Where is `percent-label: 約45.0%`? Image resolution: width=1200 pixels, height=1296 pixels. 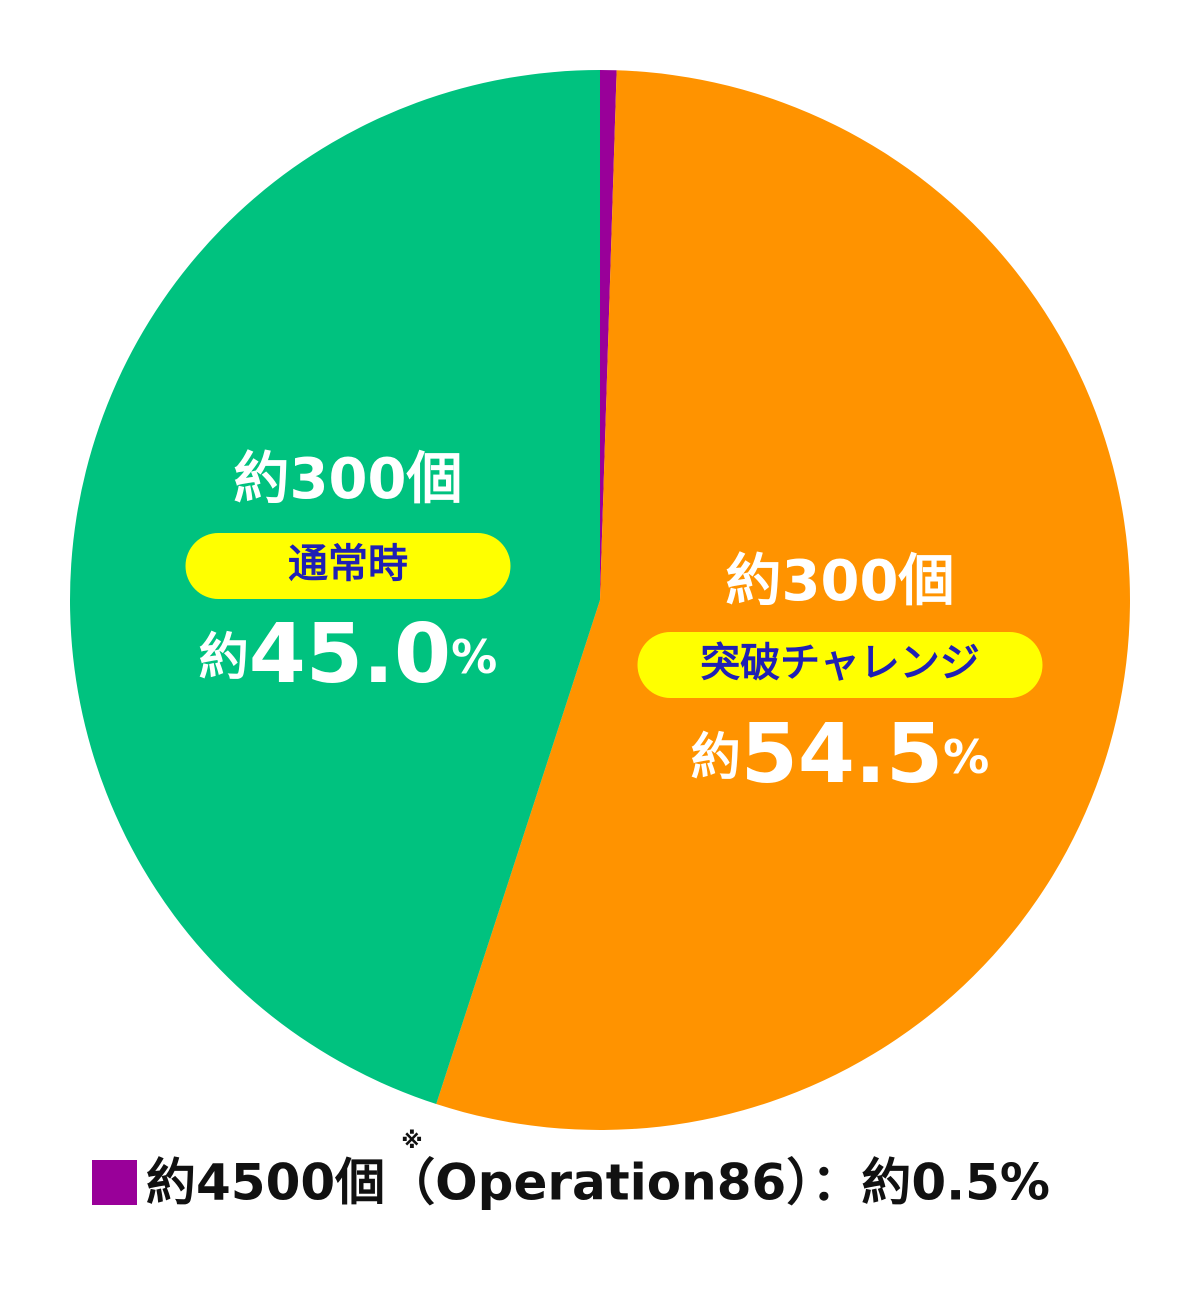
percent-label: 約45.0% is located at coordinates (348, 654).